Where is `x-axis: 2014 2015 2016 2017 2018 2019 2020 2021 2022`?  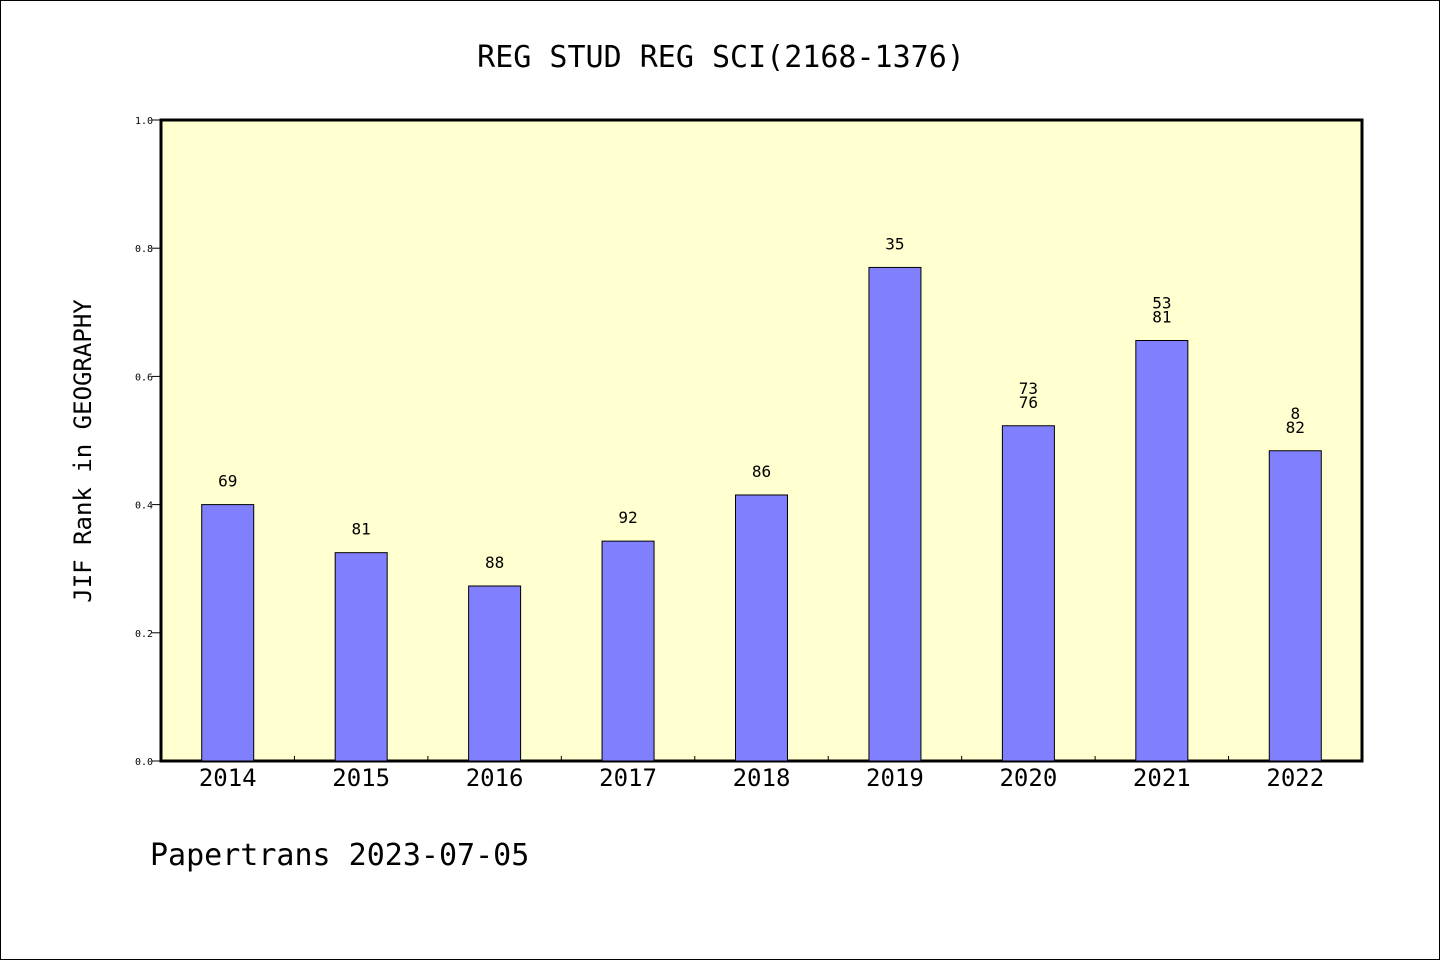 x-axis: 2014 2015 2016 2017 2018 2019 2020 2021 2022 is located at coordinates (761, 774).